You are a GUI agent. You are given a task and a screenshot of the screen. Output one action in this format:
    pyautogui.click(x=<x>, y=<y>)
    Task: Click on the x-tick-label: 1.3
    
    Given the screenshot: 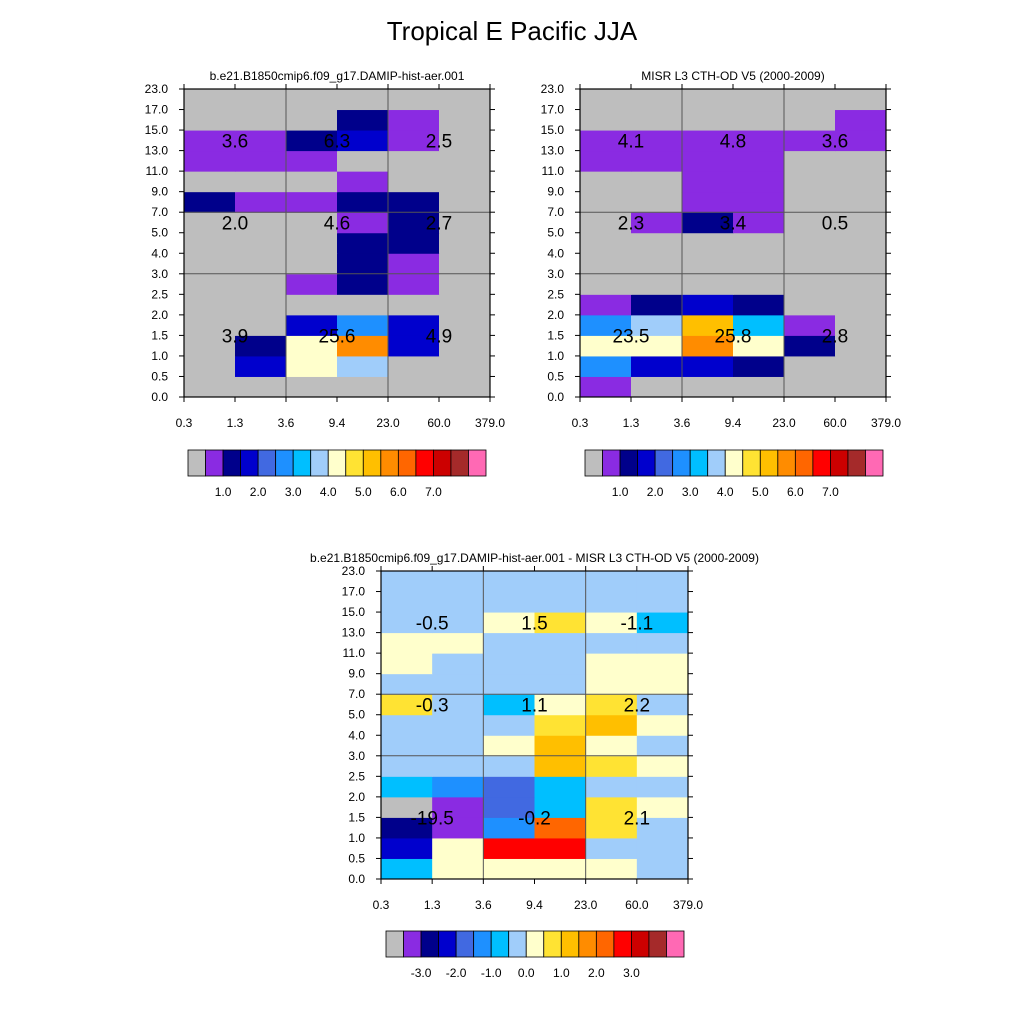 What is the action you would take?
    pyautogui.click(x=432, y=905)
    